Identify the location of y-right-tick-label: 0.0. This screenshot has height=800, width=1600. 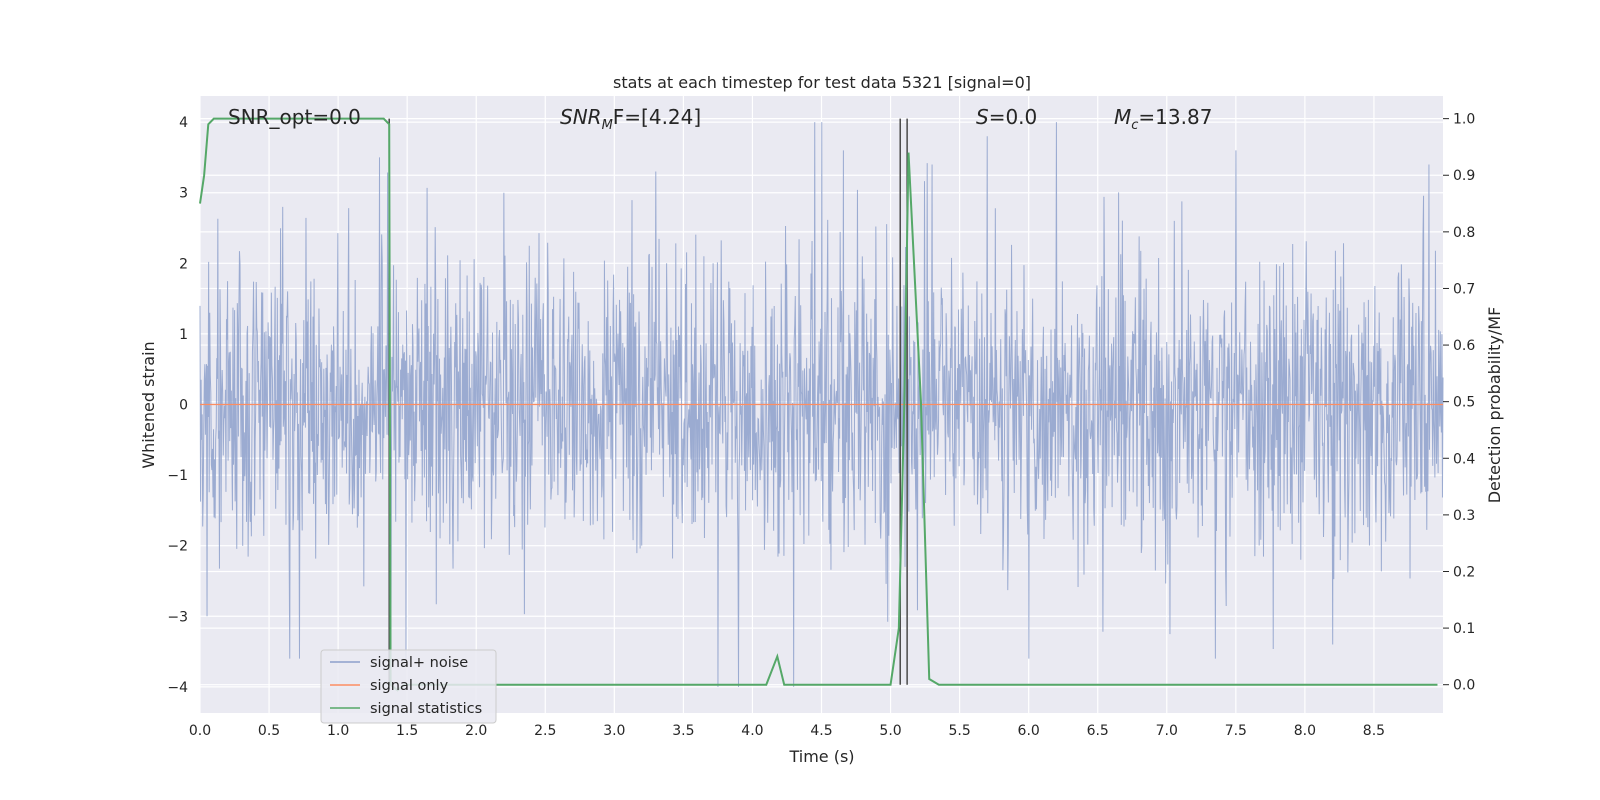
(1464, 686).